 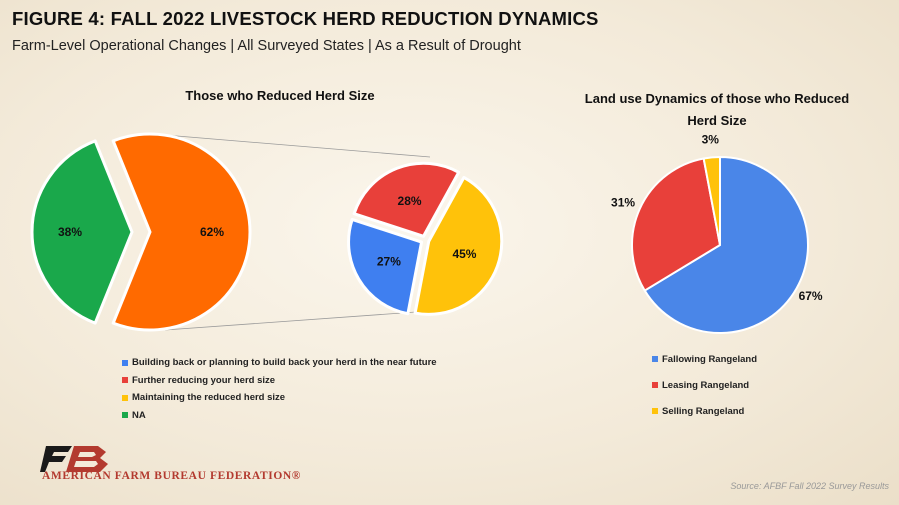 I want to click on data-label: 3%, so click(x=711, y=139).